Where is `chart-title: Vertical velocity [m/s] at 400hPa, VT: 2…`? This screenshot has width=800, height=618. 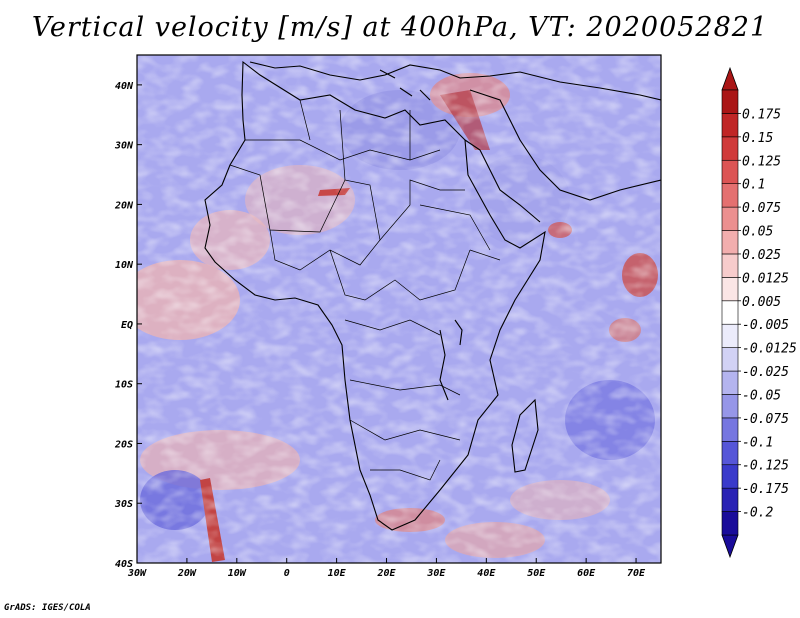 chart-title: Vertical velocity [m/s] at 400hPa, VT: 2… is located at coordinates (400, 27).